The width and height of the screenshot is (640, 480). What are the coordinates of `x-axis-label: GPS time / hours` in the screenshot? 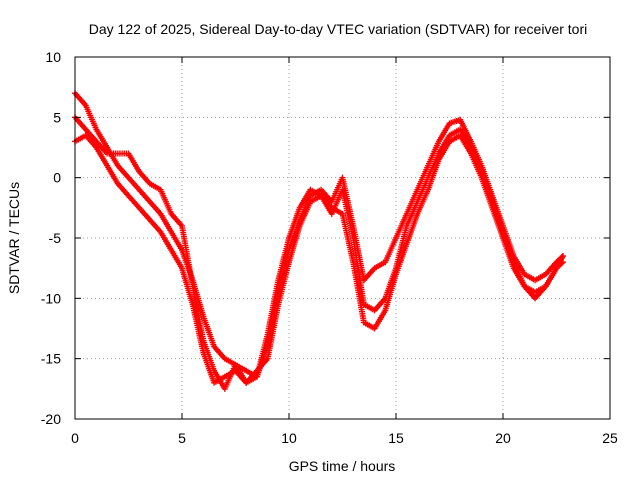 It's located at (342, 466).